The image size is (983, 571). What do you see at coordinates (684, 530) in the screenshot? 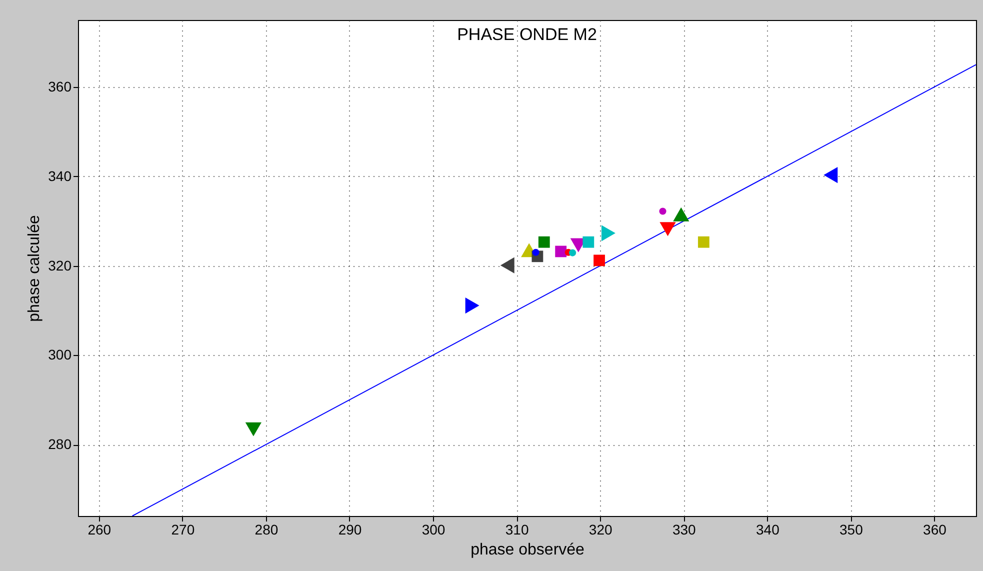
I see `x-tick-label: 330` at bounding box center [684, 530].